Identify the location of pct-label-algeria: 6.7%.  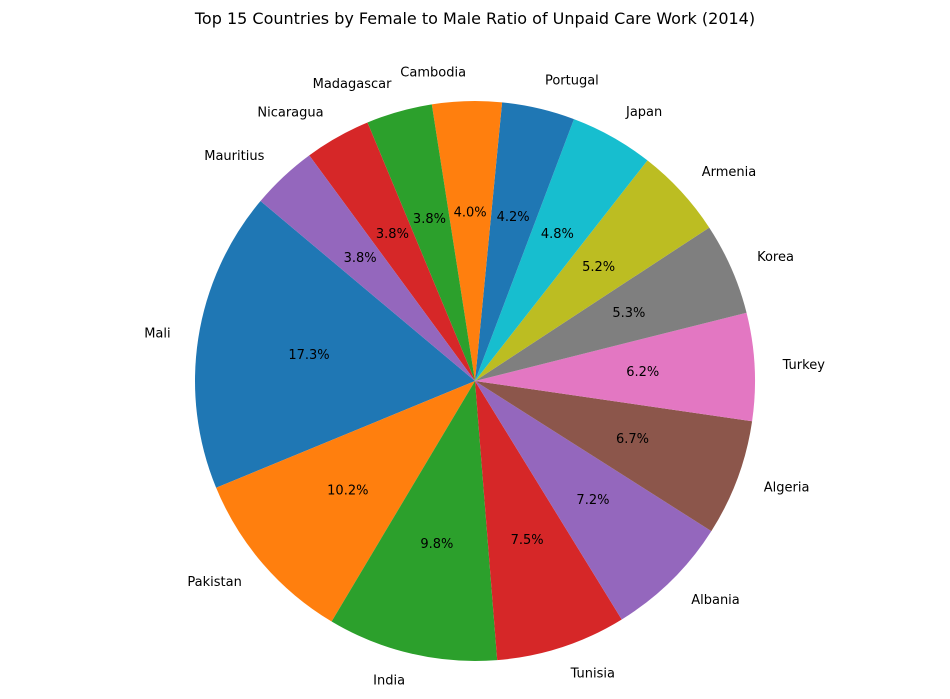
(632, 439).